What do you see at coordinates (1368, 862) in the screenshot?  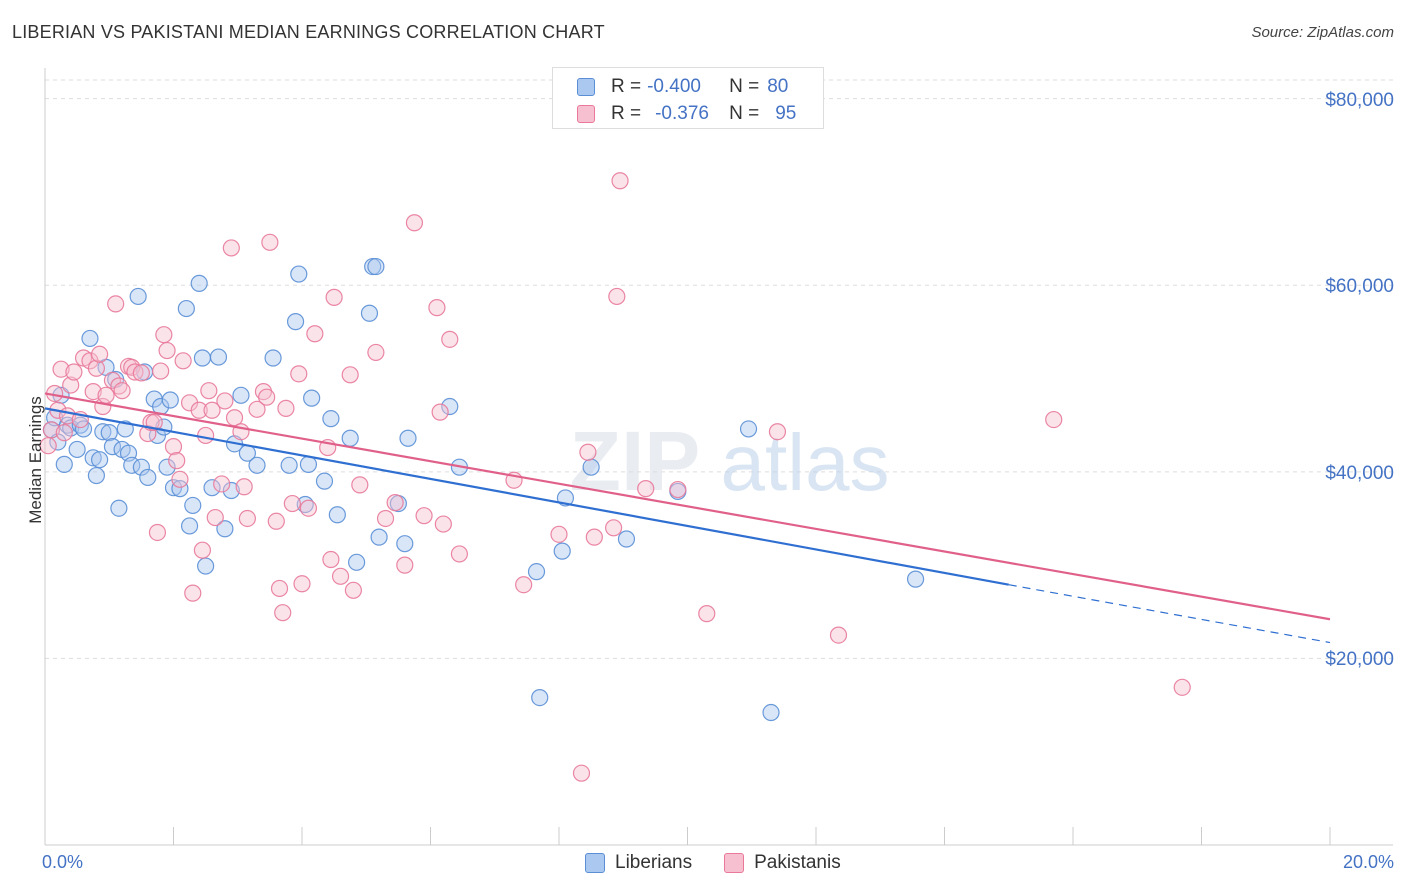 I see `x-tick-max: 20.0%` at bounding box center [1368, 862].